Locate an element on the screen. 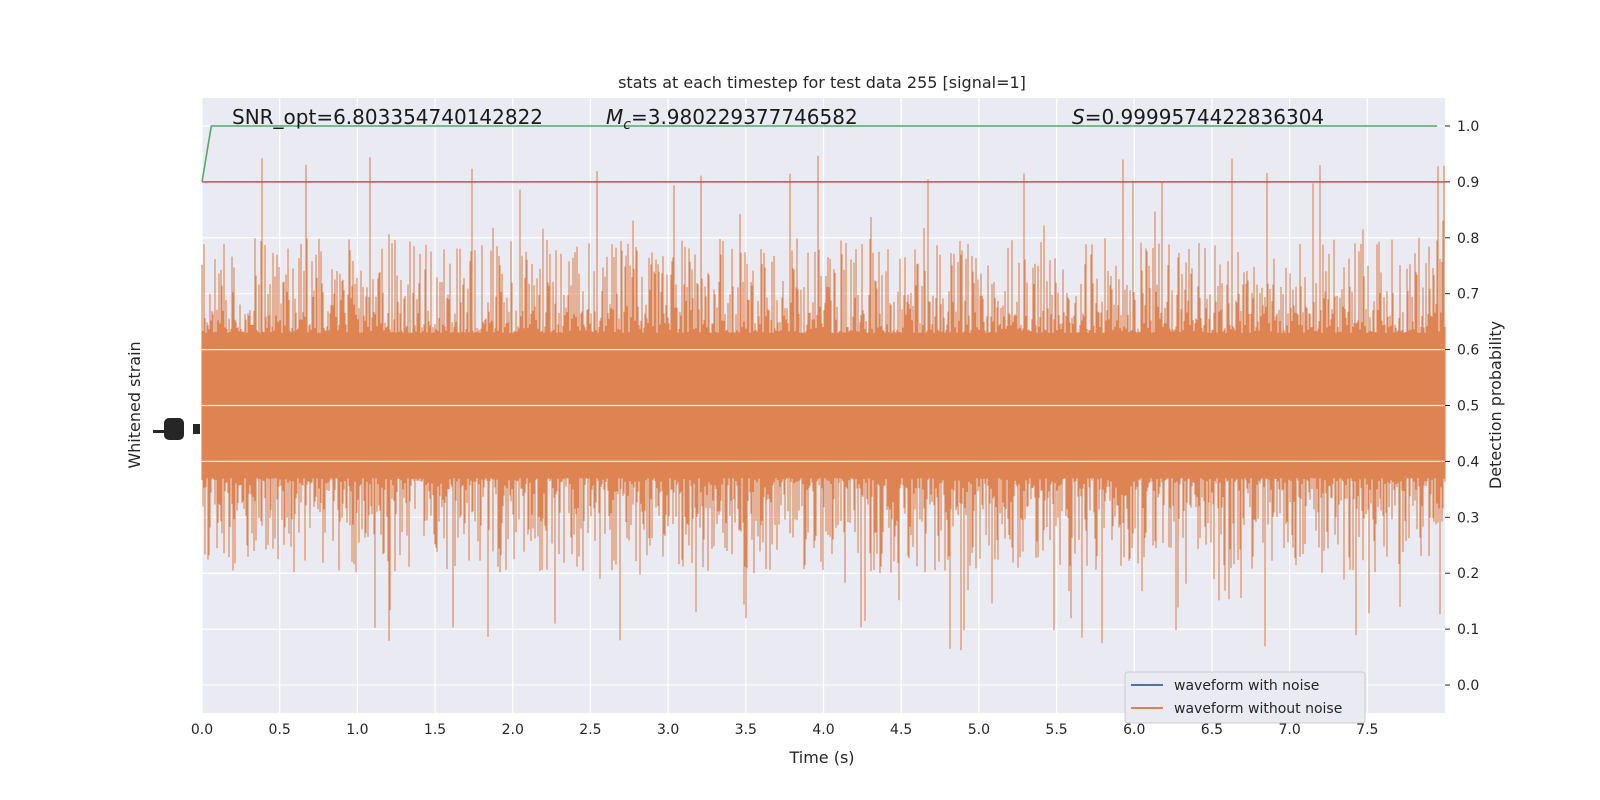 This screenshot has height=800, width=1600. chirp-mass-symbol: M is located at coordinates (614, 117).